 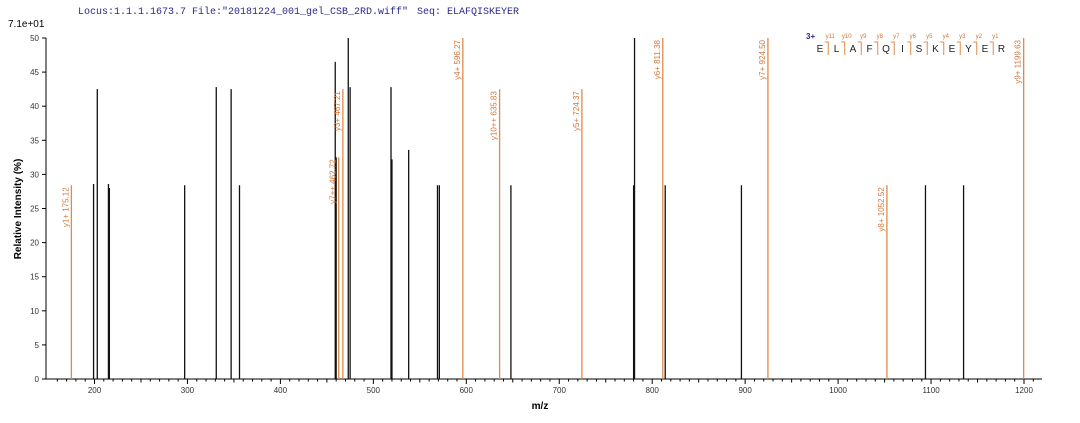 What do you see at coordinates (95, 390) in the screenshot?
I see `x-tick-label: 200` at bounding box center [95, 390].